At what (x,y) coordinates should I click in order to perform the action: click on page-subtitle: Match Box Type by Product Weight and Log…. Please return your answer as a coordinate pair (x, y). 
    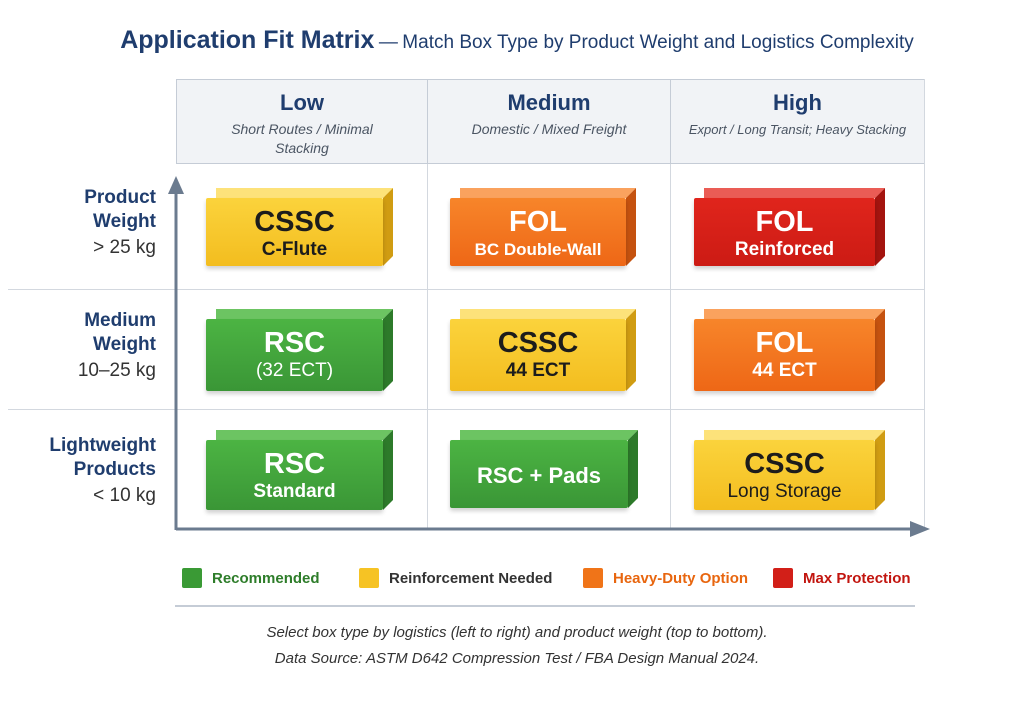
    Looking at the image, I should click on (658, 42).